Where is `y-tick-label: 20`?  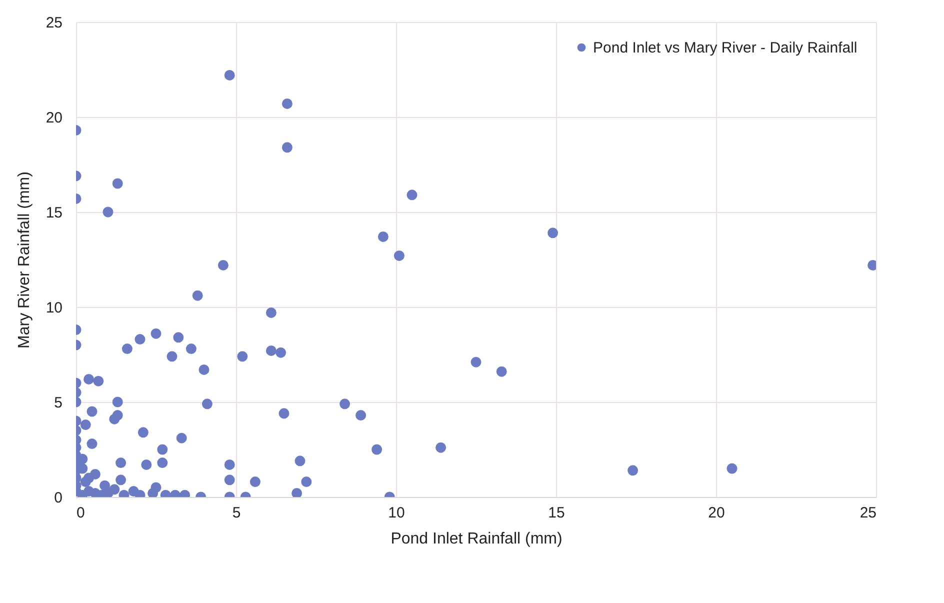
y-tick-label: 20 is located at coordinates (54, 118).